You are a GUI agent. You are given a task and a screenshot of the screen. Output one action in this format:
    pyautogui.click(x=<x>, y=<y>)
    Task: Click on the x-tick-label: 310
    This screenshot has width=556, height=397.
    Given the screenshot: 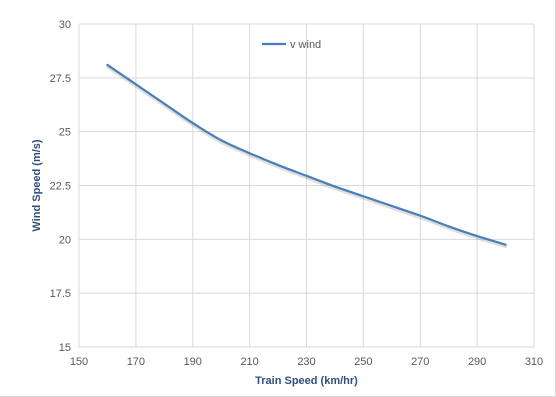 What is the action you would take?
    pyautogui.click(x=534, y=362)
    